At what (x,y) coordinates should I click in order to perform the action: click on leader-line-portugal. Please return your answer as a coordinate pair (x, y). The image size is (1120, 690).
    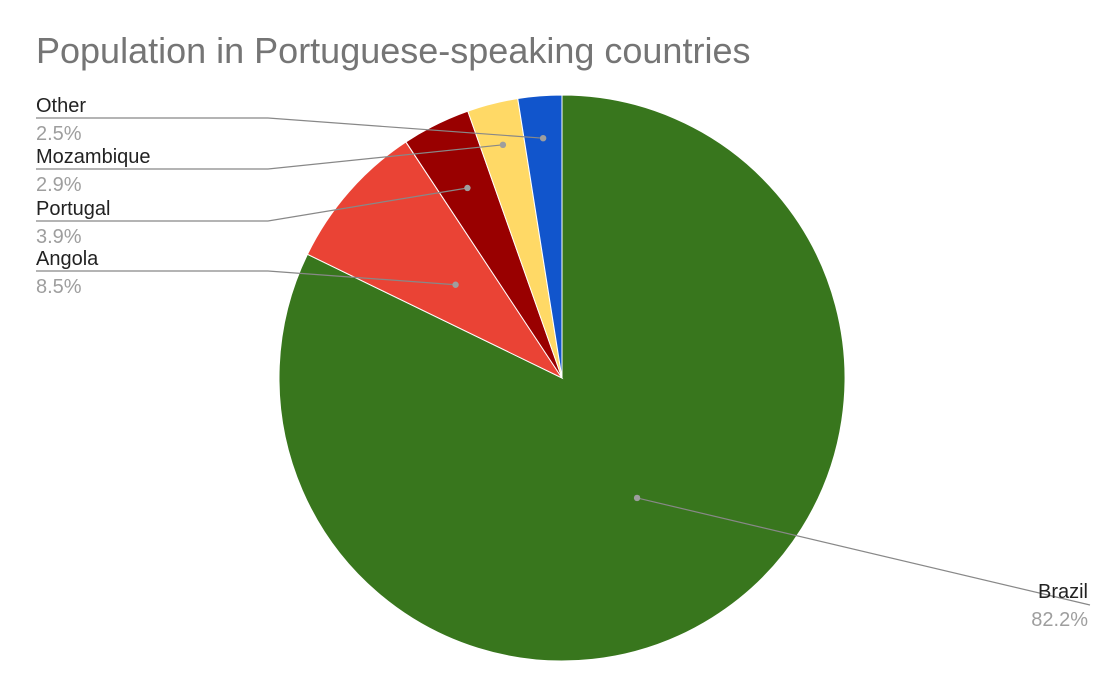
    Looking at the image, I should click on (252, 204).